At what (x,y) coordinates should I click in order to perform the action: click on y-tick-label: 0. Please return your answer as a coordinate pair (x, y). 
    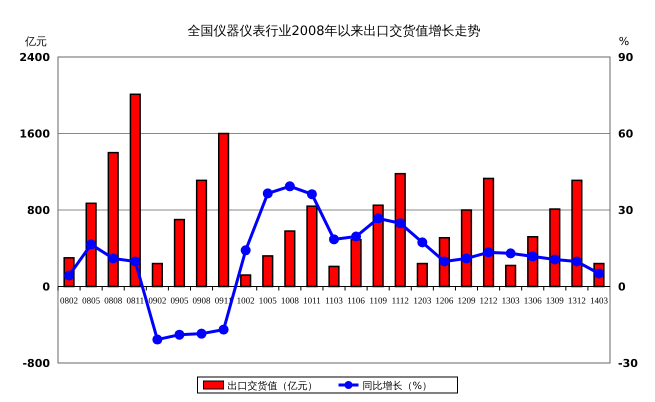
    Looking at the image, I should click on (46, 287).